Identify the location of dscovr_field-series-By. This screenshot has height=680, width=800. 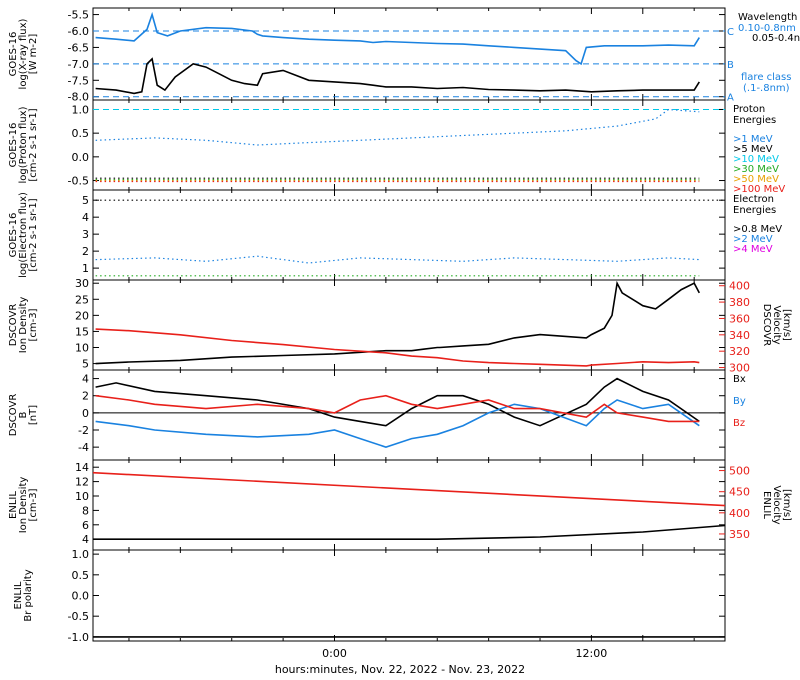
(397, 423).